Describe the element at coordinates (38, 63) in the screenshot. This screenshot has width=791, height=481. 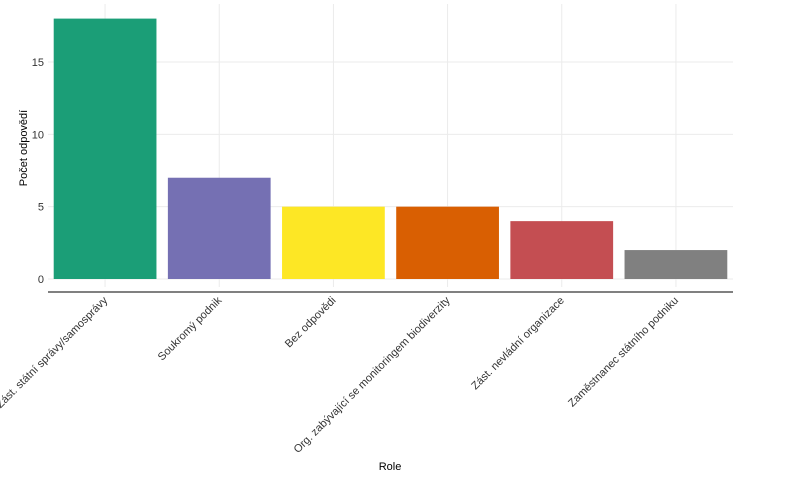
I see `y-tick-label: 15` at that location.